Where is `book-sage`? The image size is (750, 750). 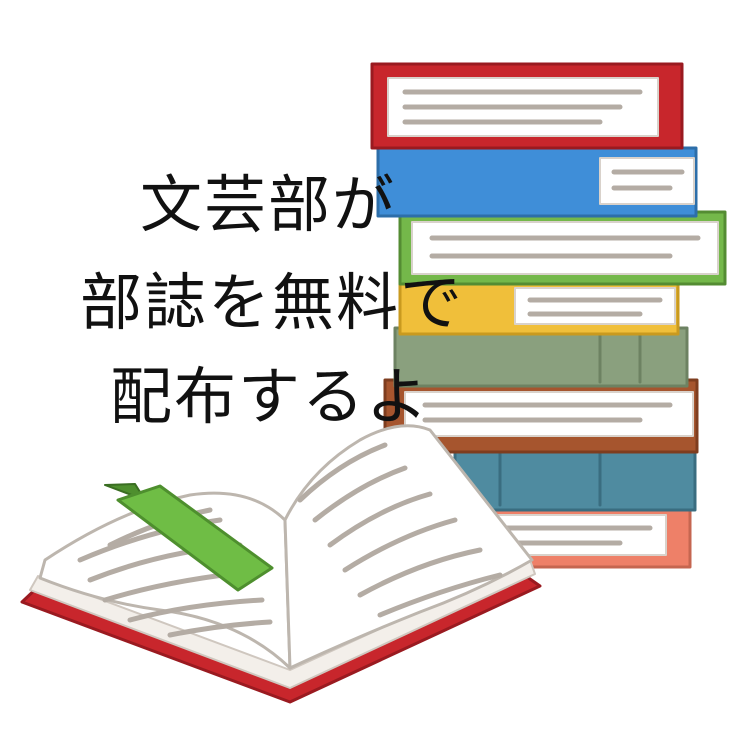 book-sage is located at coordinates (541, 357).